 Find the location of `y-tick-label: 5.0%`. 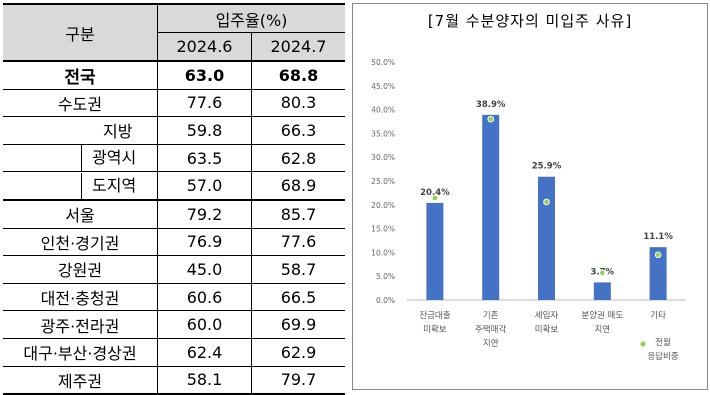

y-tick-label: 5.0% is located at coordinates (385, 276).